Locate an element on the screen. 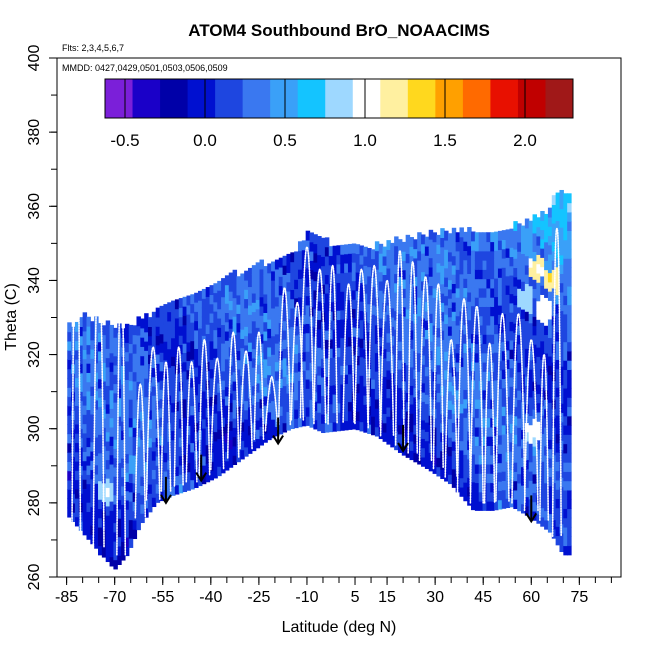  x-tick-label: 5 is located at coordinates (355, 597).